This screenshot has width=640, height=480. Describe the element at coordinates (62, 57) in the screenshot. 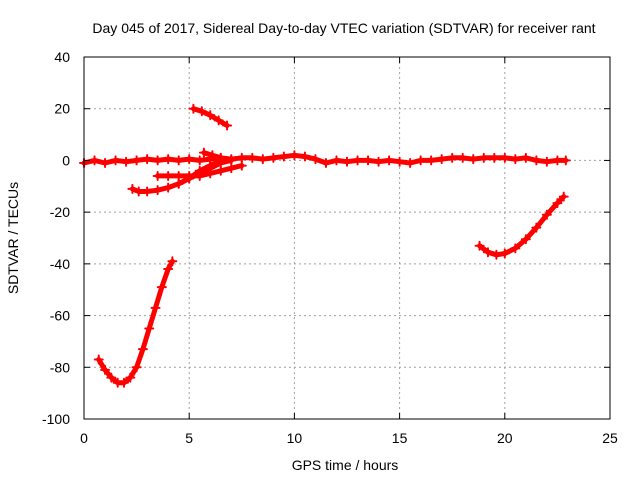

I see `y-tick-label: 40` at that location.